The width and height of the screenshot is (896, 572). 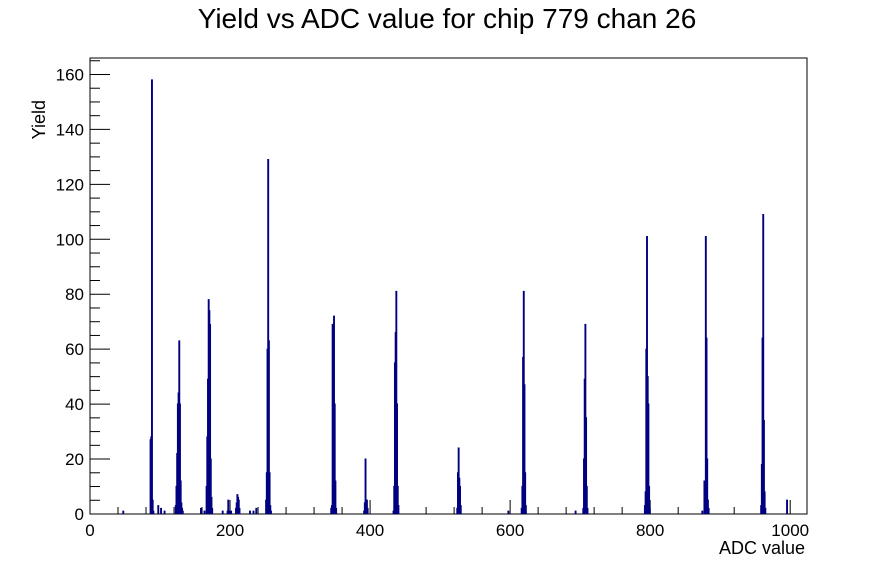 What do you see at coordinates (447, 18) in the screenshot?
I see `chart-title: Yield vs ADC value for chip 779 chan 26` at bounding box center [447, 18].